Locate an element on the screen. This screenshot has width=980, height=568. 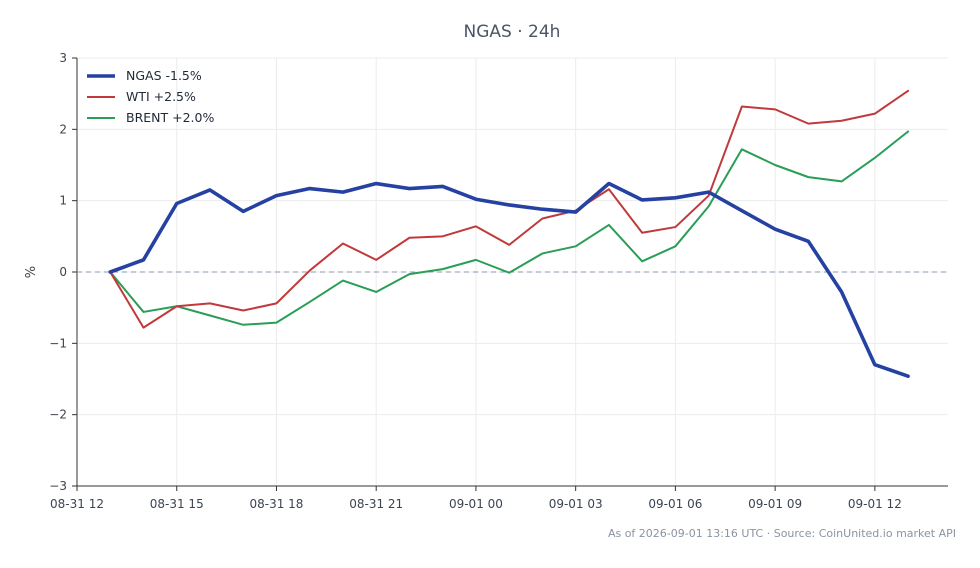
y-axis-label: % is located at coordinates (31, 272).